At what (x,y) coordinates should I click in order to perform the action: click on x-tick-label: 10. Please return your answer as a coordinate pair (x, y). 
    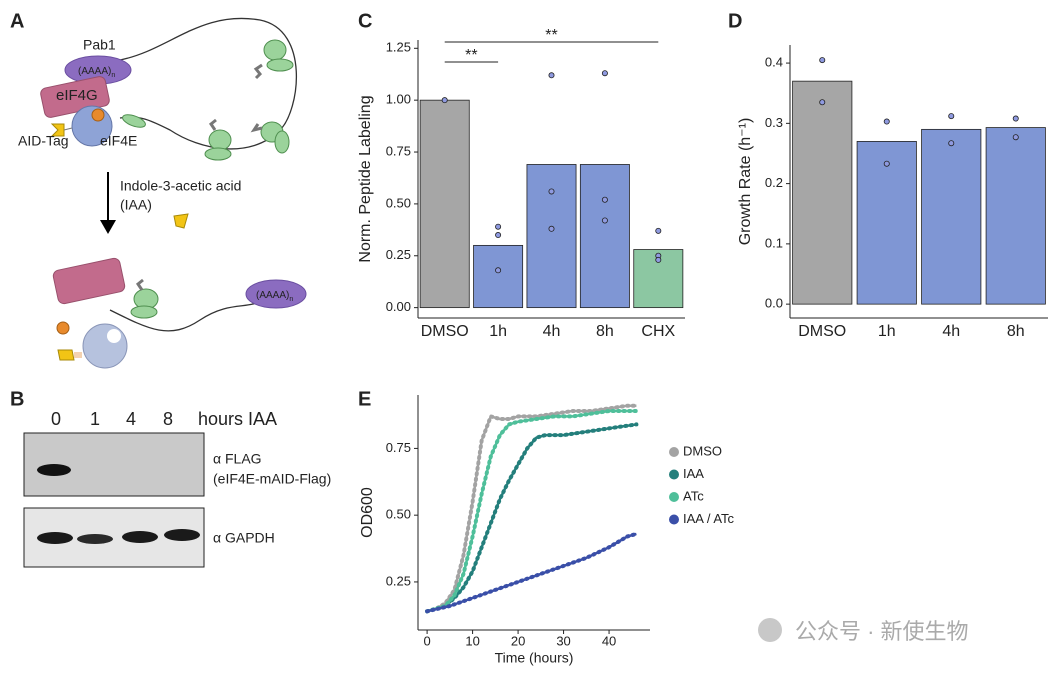
    Looking at the image, I should click on (472, 640).